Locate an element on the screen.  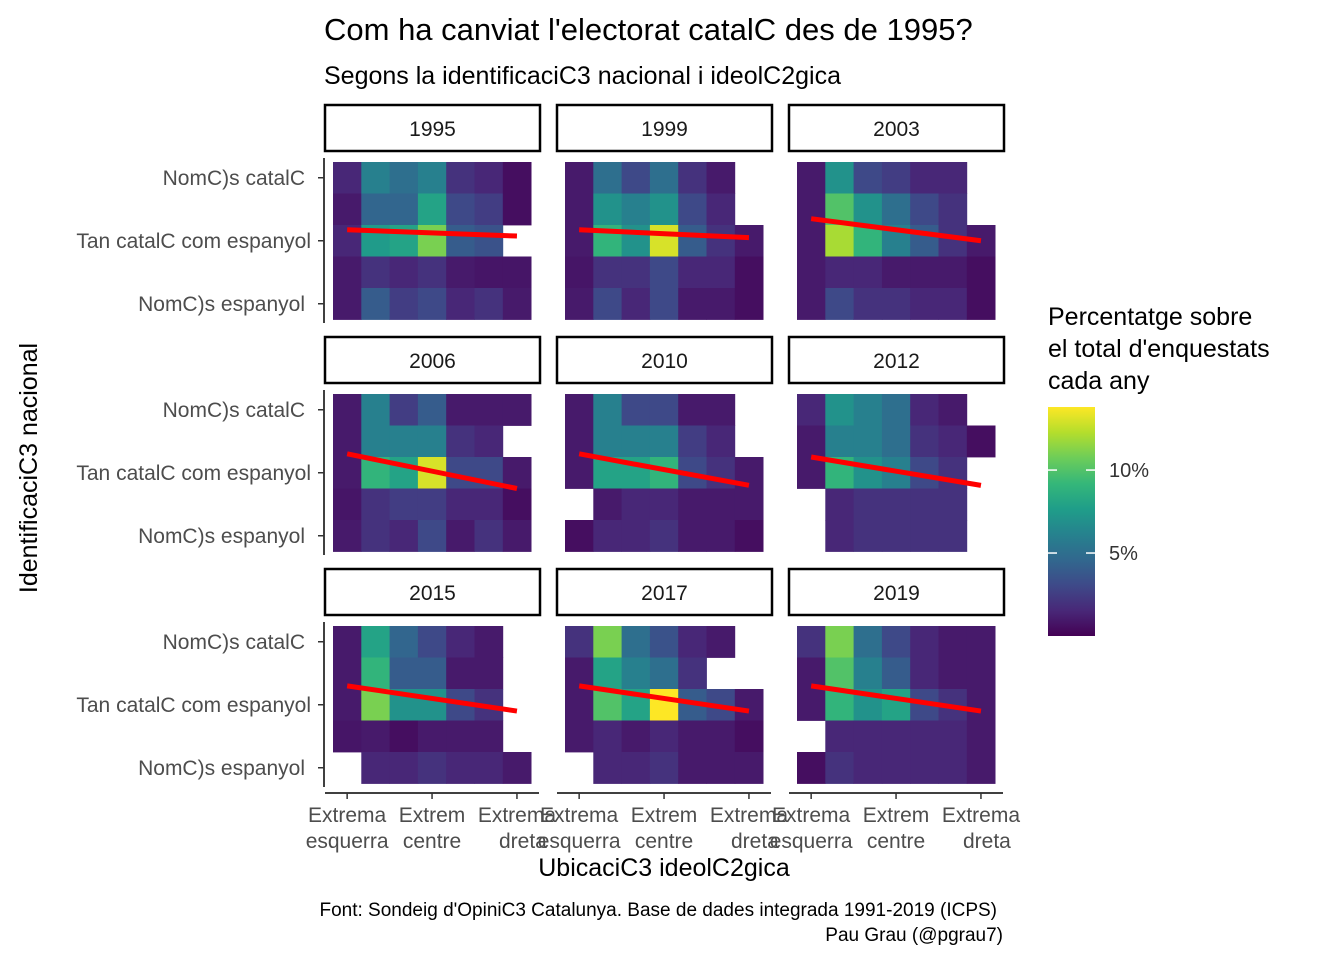
x-axis-title: UbicaciC3 ideolC2gica is located at coordinates (664, 868).